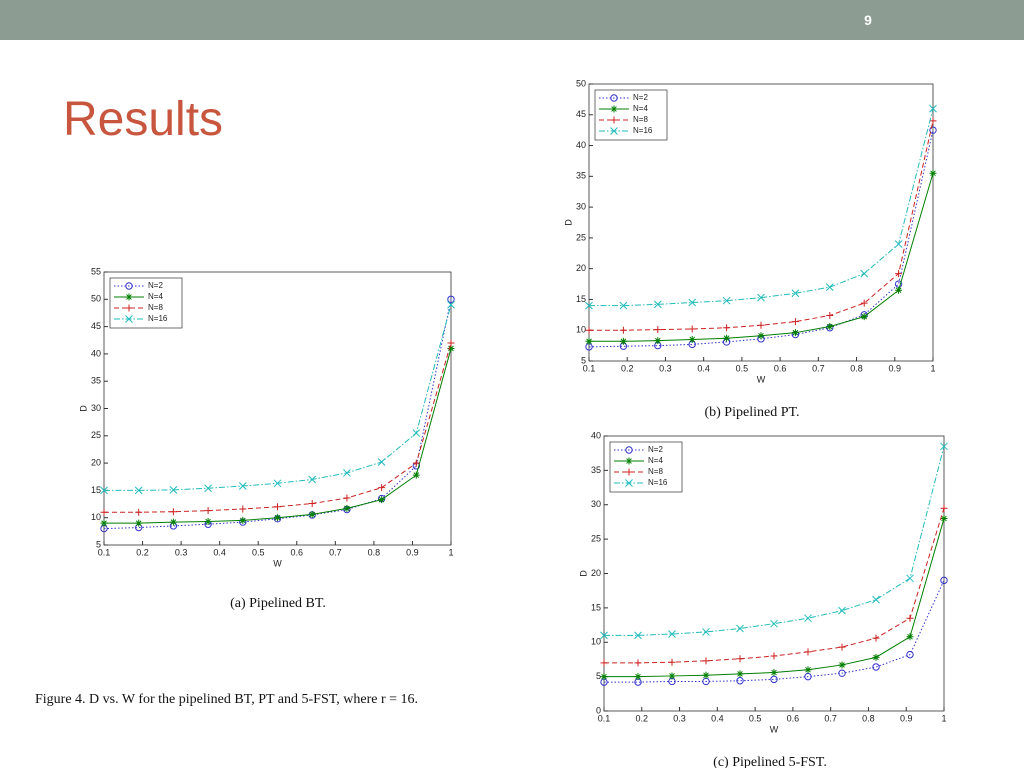 Image resolution: width=1024 pixels, height=768 pixels. What do you see at coordinates (258, 552) in the screenshot?
I see `x-tick-label: 0.5` at bounding box center [258, 552].